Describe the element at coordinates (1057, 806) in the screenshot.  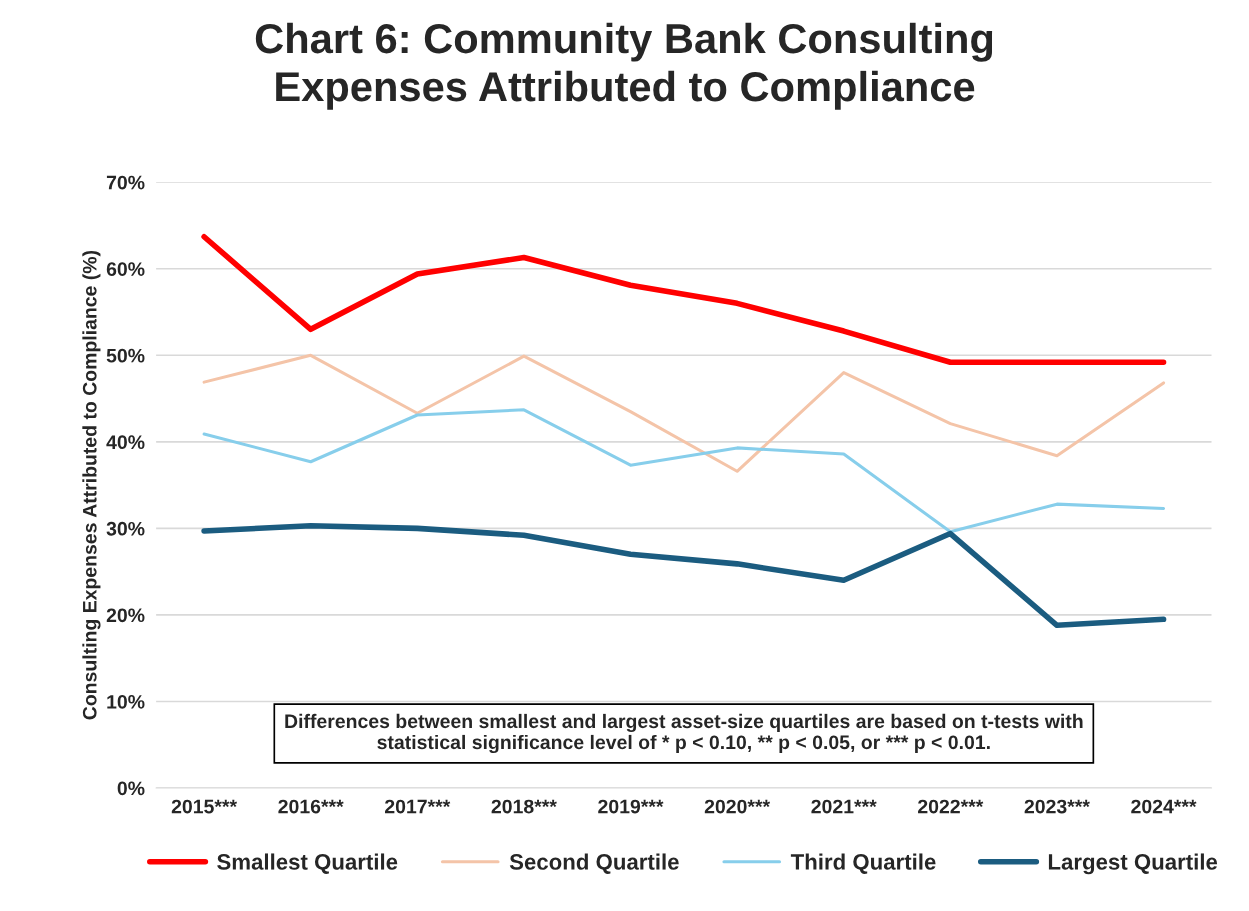
I see `x-tick-label: 2023***` at that location.